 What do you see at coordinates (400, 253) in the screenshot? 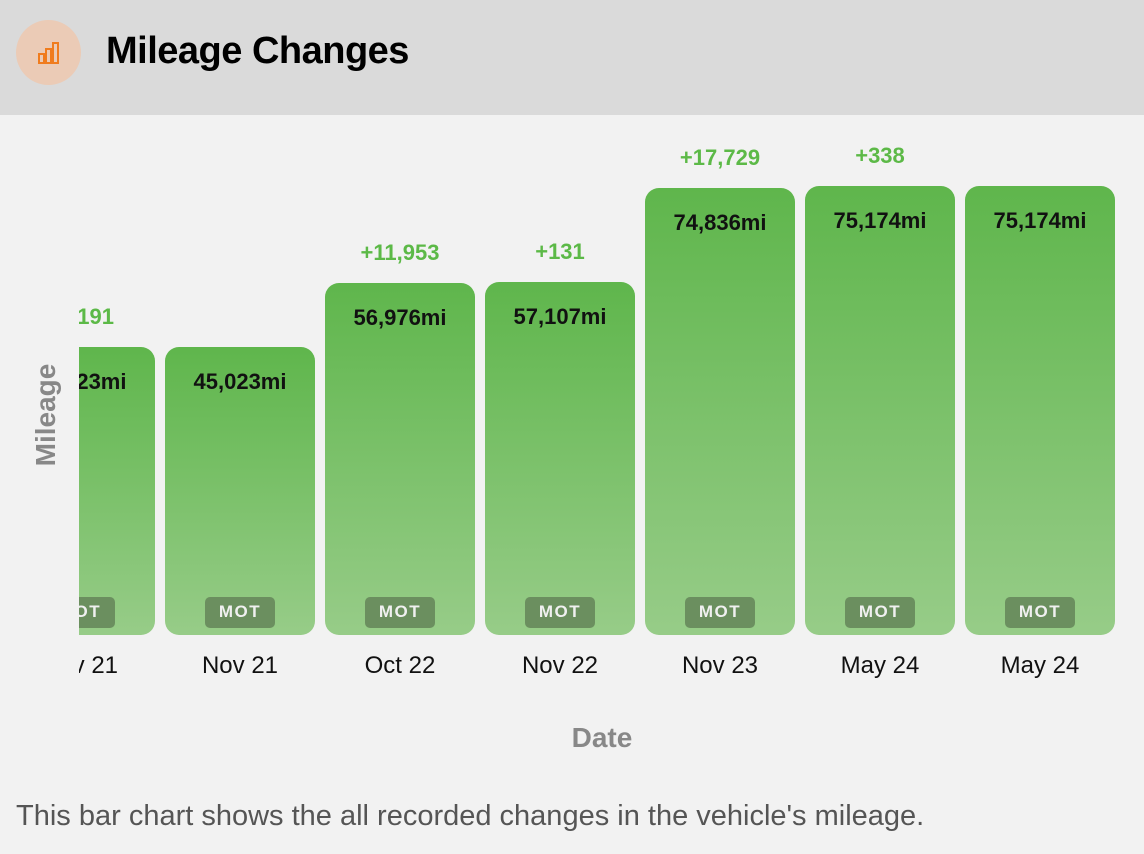
I see `delta-label: +11,953` at bounding box center [400, 253].